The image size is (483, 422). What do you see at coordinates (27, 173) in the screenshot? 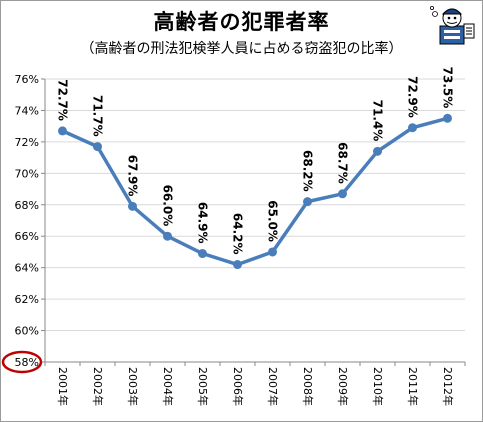
I see `y-tick-label: 70%` at bounding box center [27, 173].